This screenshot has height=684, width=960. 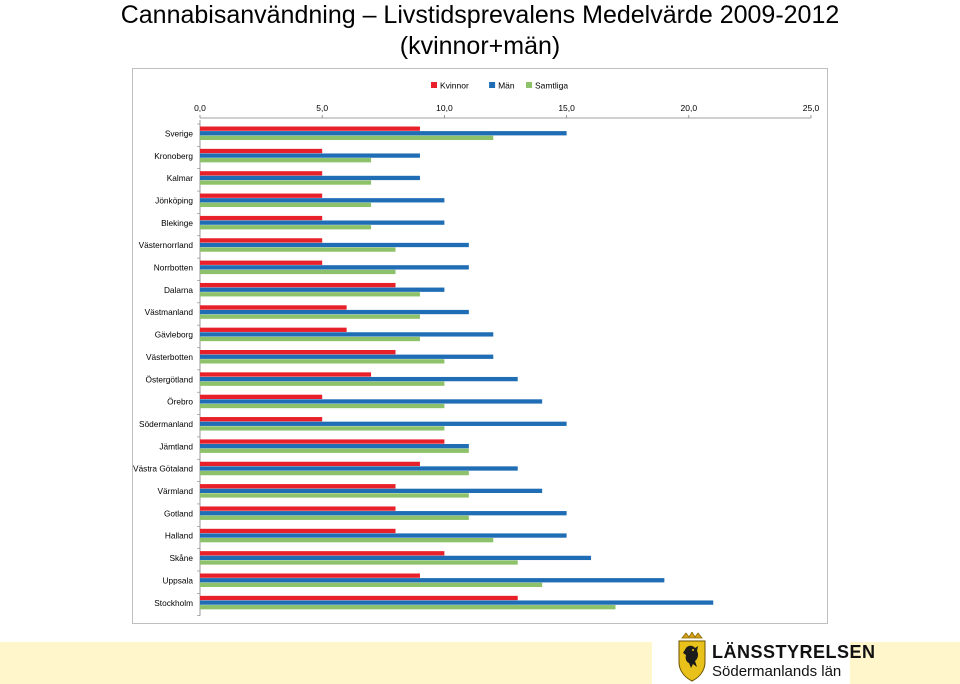 What do you see at coordinates (777, 671) in the screenshot?
I see `logo-name-line2: Södermanlands län` at bounding box center [777, 671].